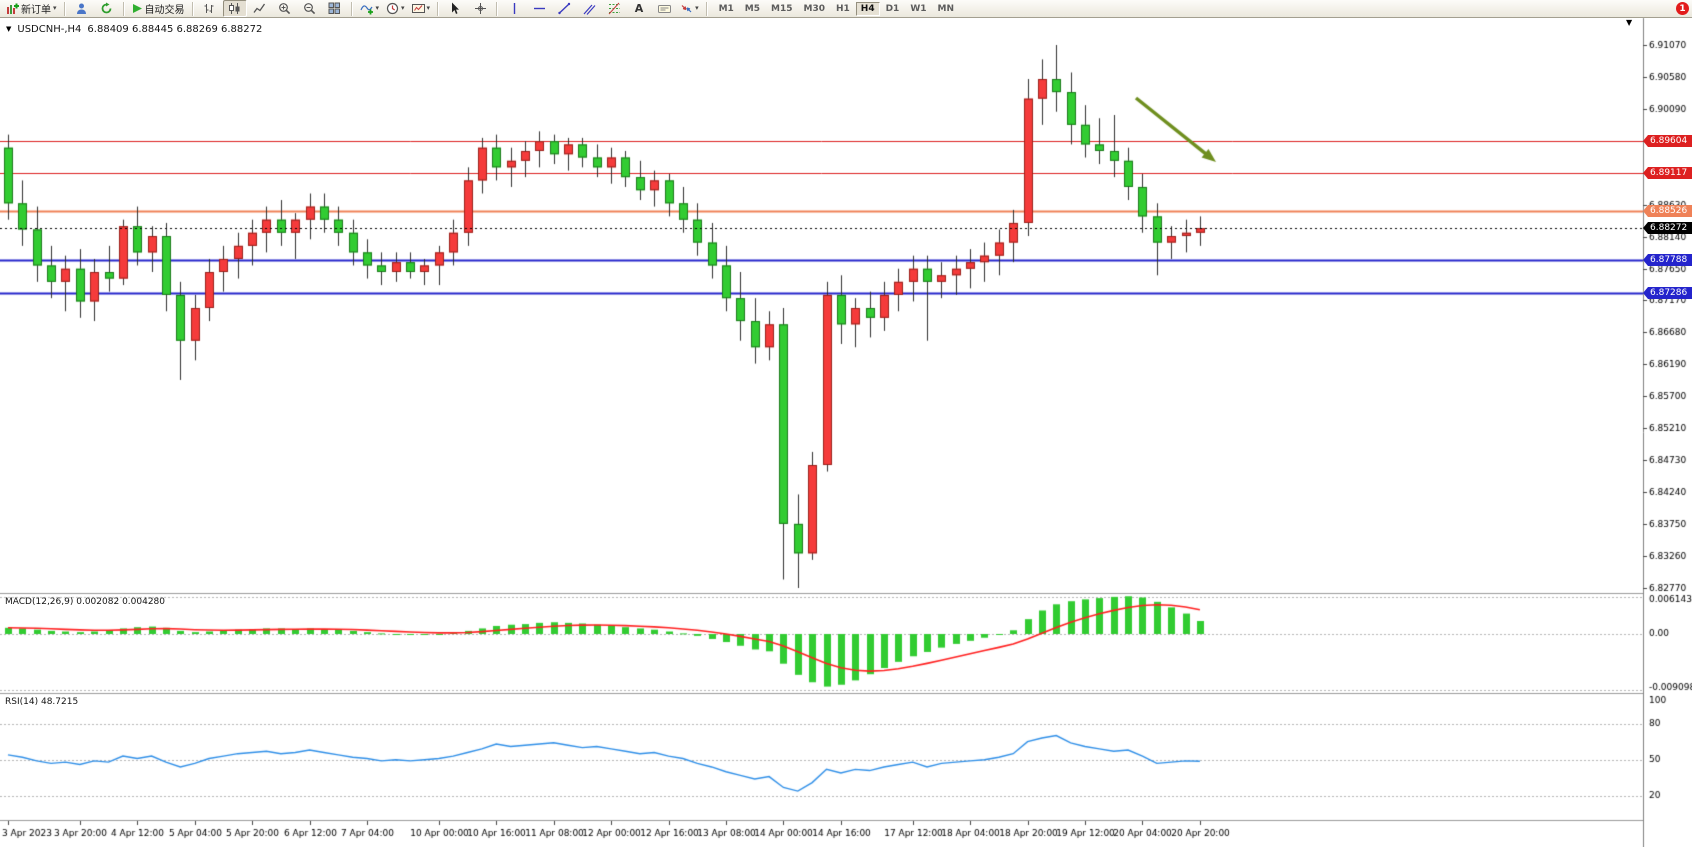 This screenshot has height=847, width=1692. Describe the element at coordinates (726, 8) in the screenshot. I see `timeframe-m1-button: M1` at that location.